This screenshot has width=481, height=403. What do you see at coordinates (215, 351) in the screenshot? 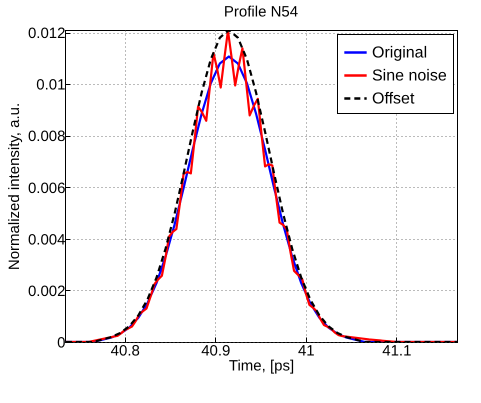
I see `x-tick-label: 40.9` at bounding box center [215, 351].